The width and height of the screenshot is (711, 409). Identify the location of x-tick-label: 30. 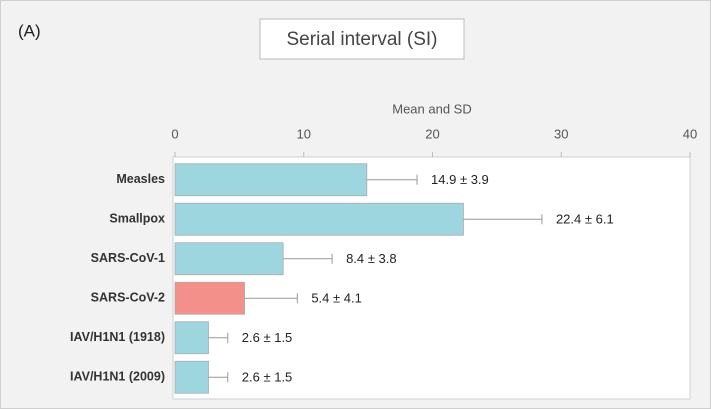
(561, 133).